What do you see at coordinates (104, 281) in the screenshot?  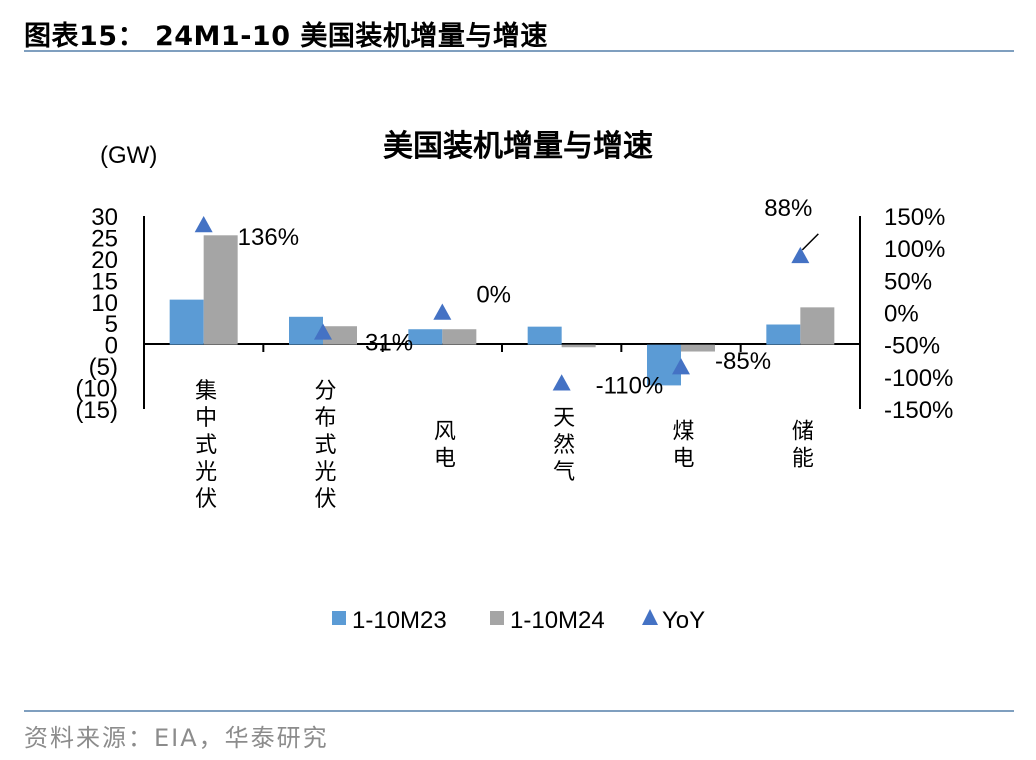 I see `left-tick-label: 15` at bounding box center [104, 281].